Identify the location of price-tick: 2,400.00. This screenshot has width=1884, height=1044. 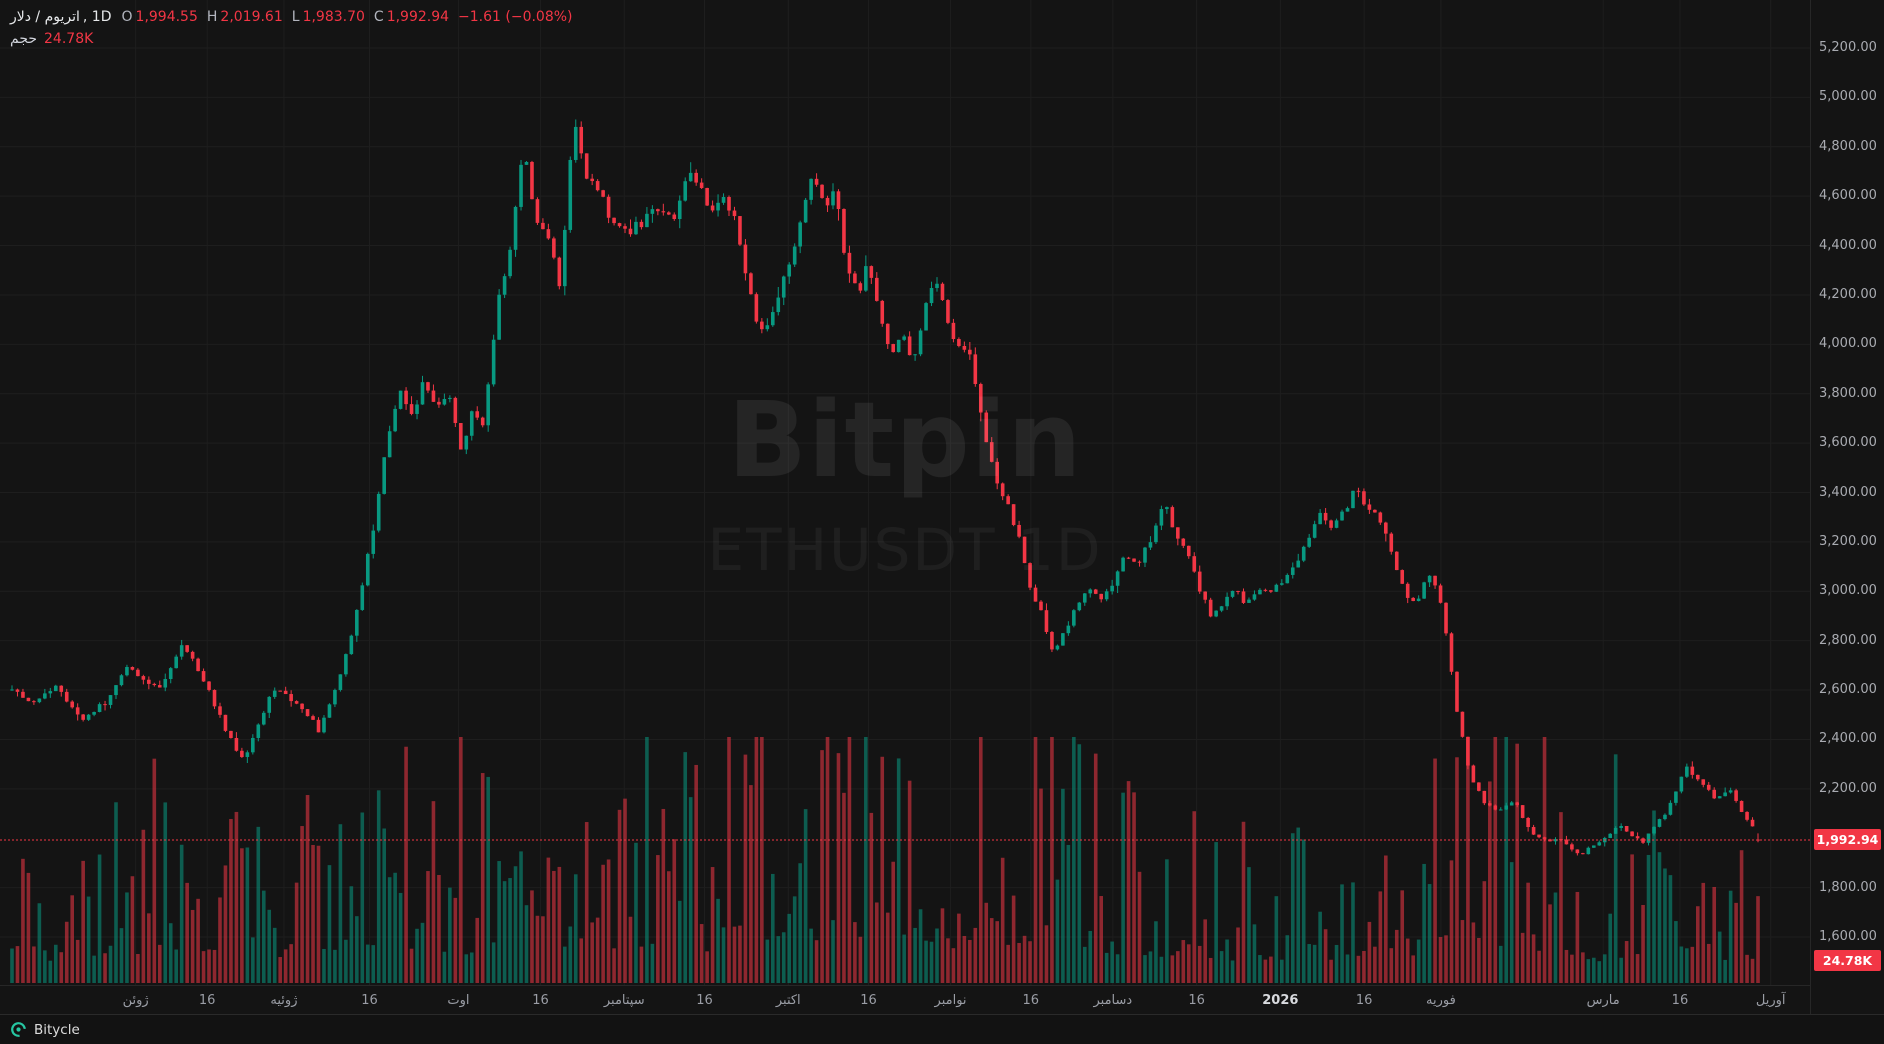
(1848, 739).